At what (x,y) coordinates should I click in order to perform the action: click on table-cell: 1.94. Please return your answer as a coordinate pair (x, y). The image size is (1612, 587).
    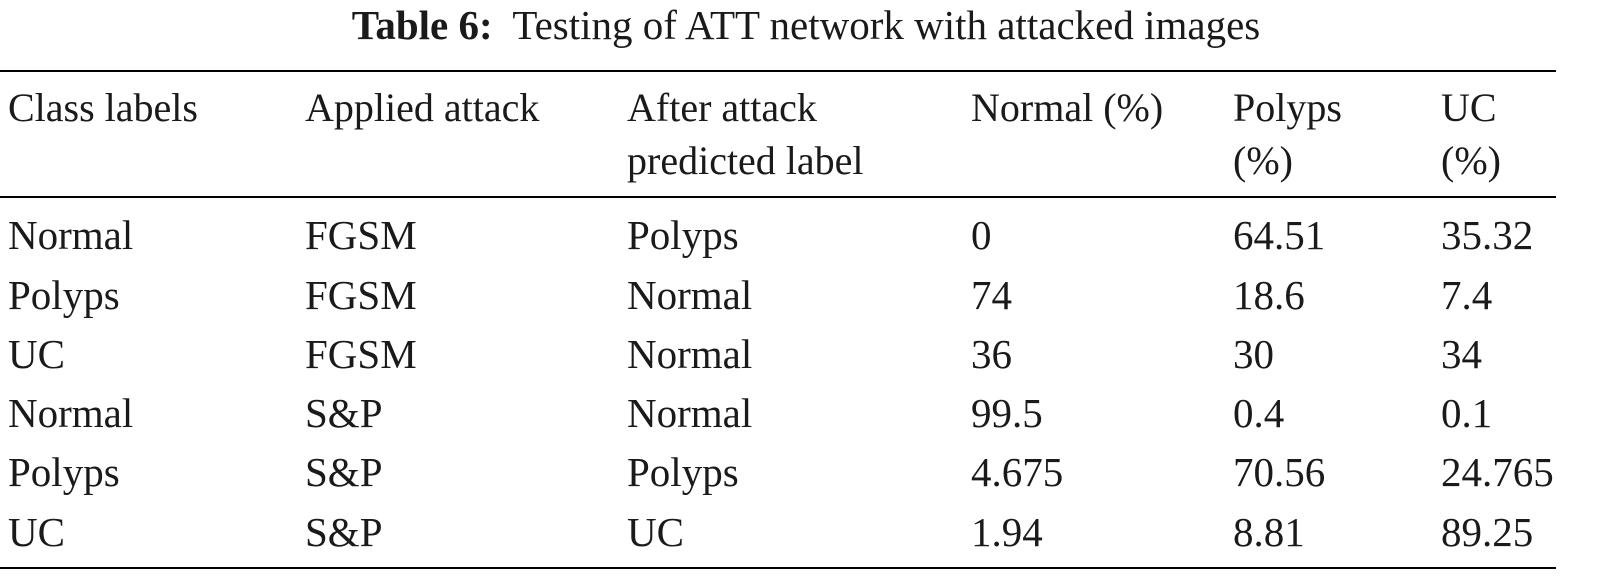
    Looking at the image, I should click on (1007, 532).